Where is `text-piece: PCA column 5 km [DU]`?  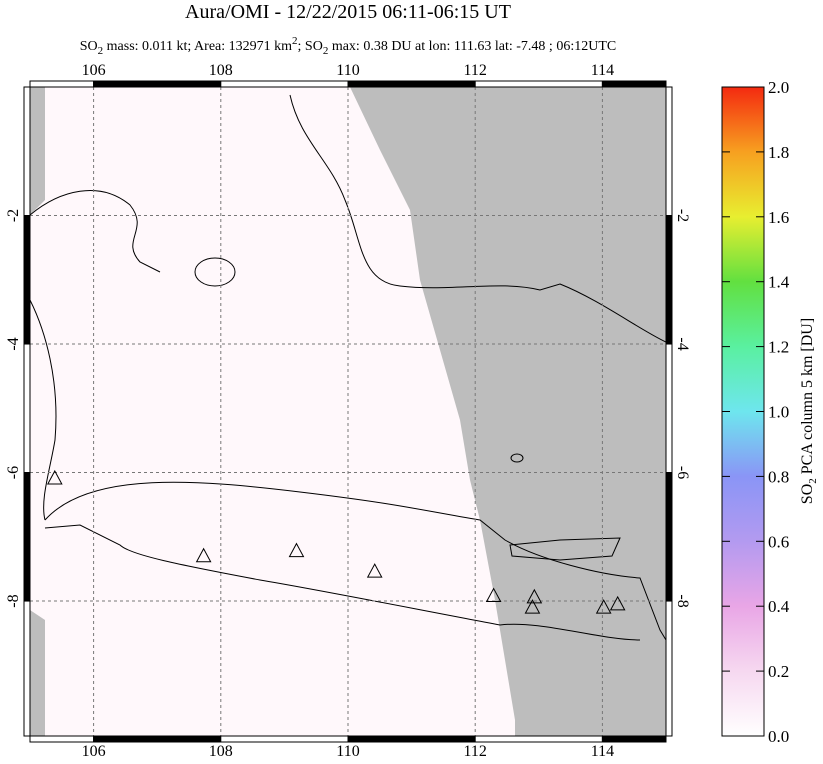 text-piece: PCA column 5 km [DU] is located at coordinates (807, 398).